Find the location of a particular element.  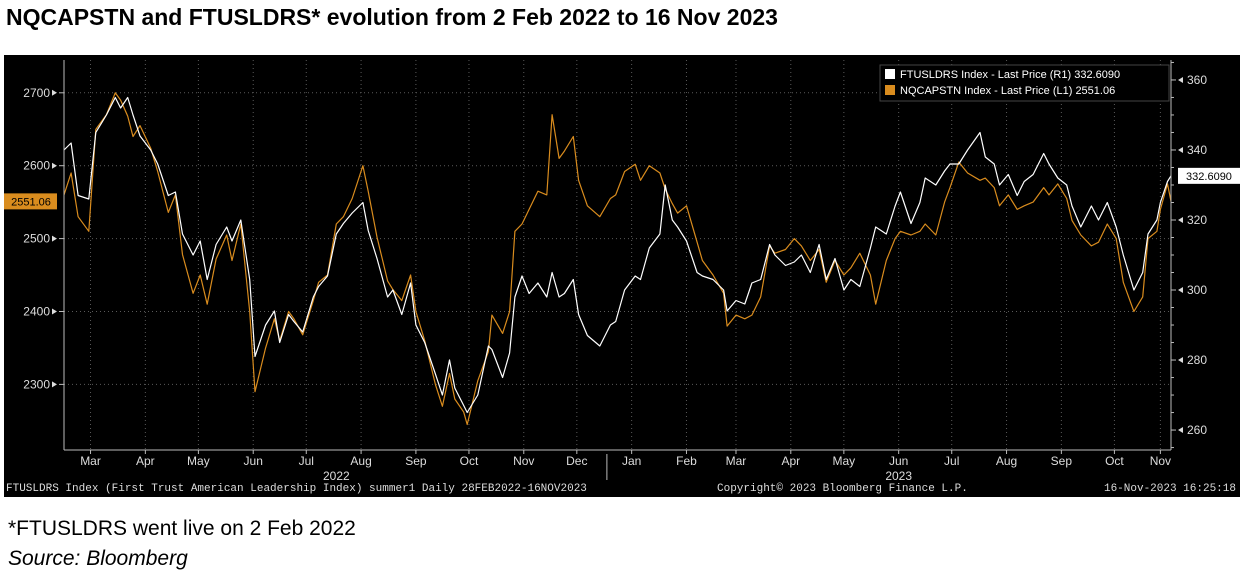

right-tick-label: 260 is located at coordinates (1197, 430).